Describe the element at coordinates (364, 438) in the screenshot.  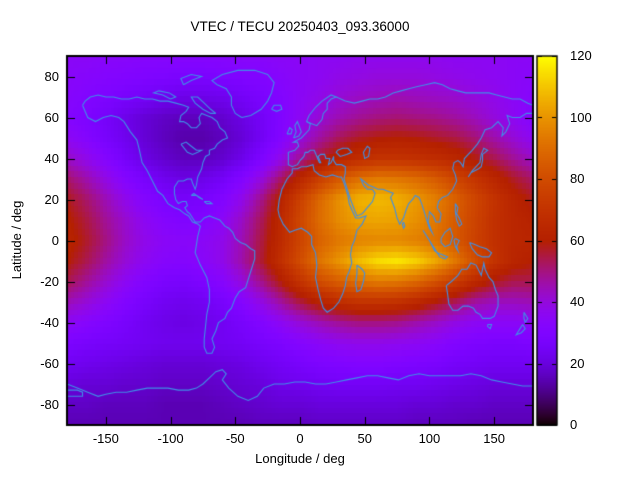
I see `x-tick-label: 50` at that location.